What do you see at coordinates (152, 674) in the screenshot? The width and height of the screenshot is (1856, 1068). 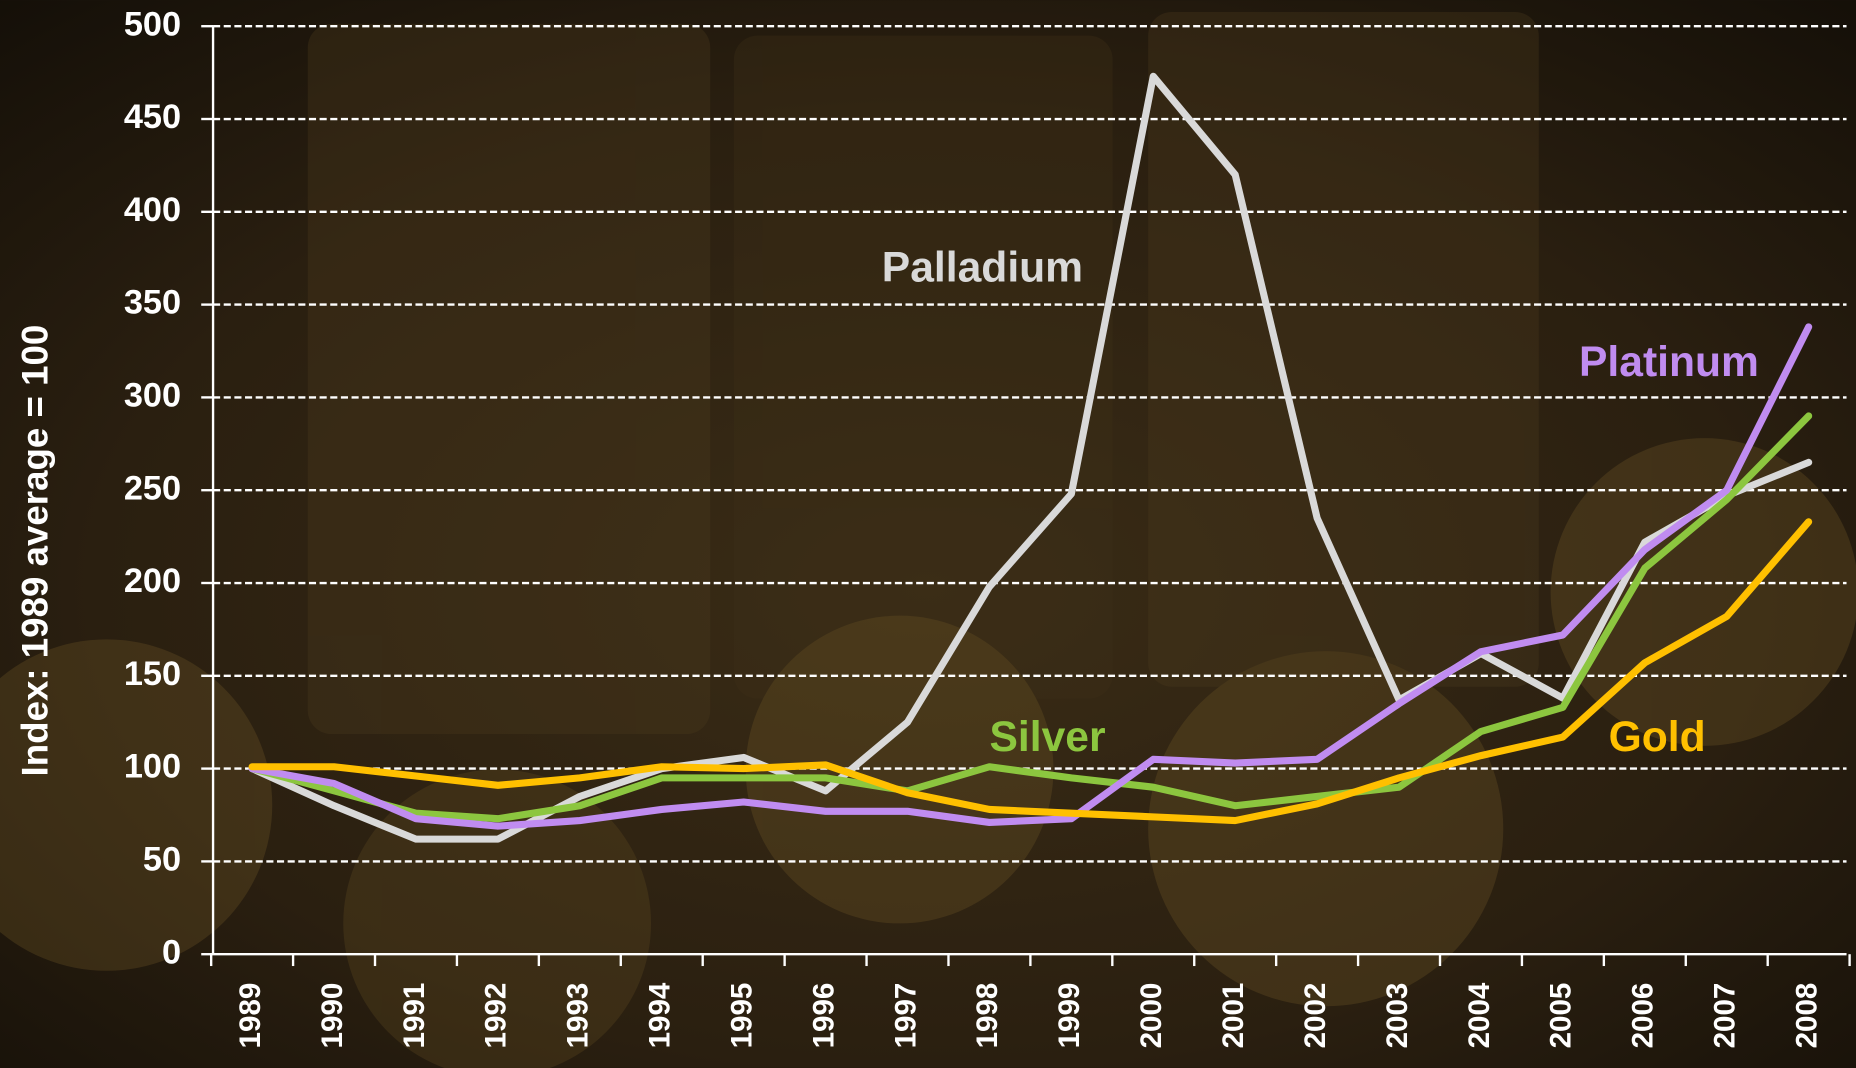 I see `y-tick-label: 150` at bounding box center [152, 674].